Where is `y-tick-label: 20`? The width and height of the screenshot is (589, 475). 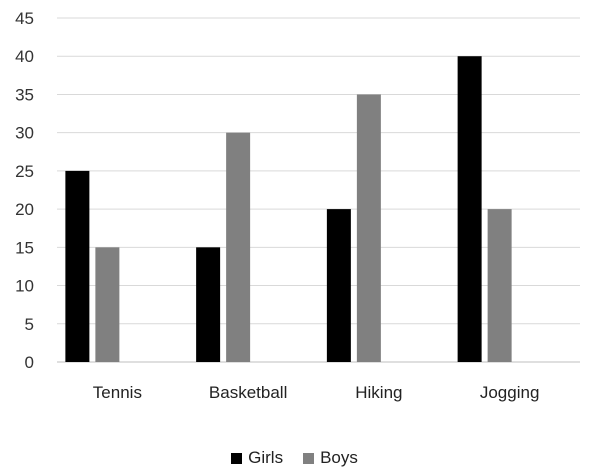
y-tick-label: 20 is located at coordinates (24, 209).